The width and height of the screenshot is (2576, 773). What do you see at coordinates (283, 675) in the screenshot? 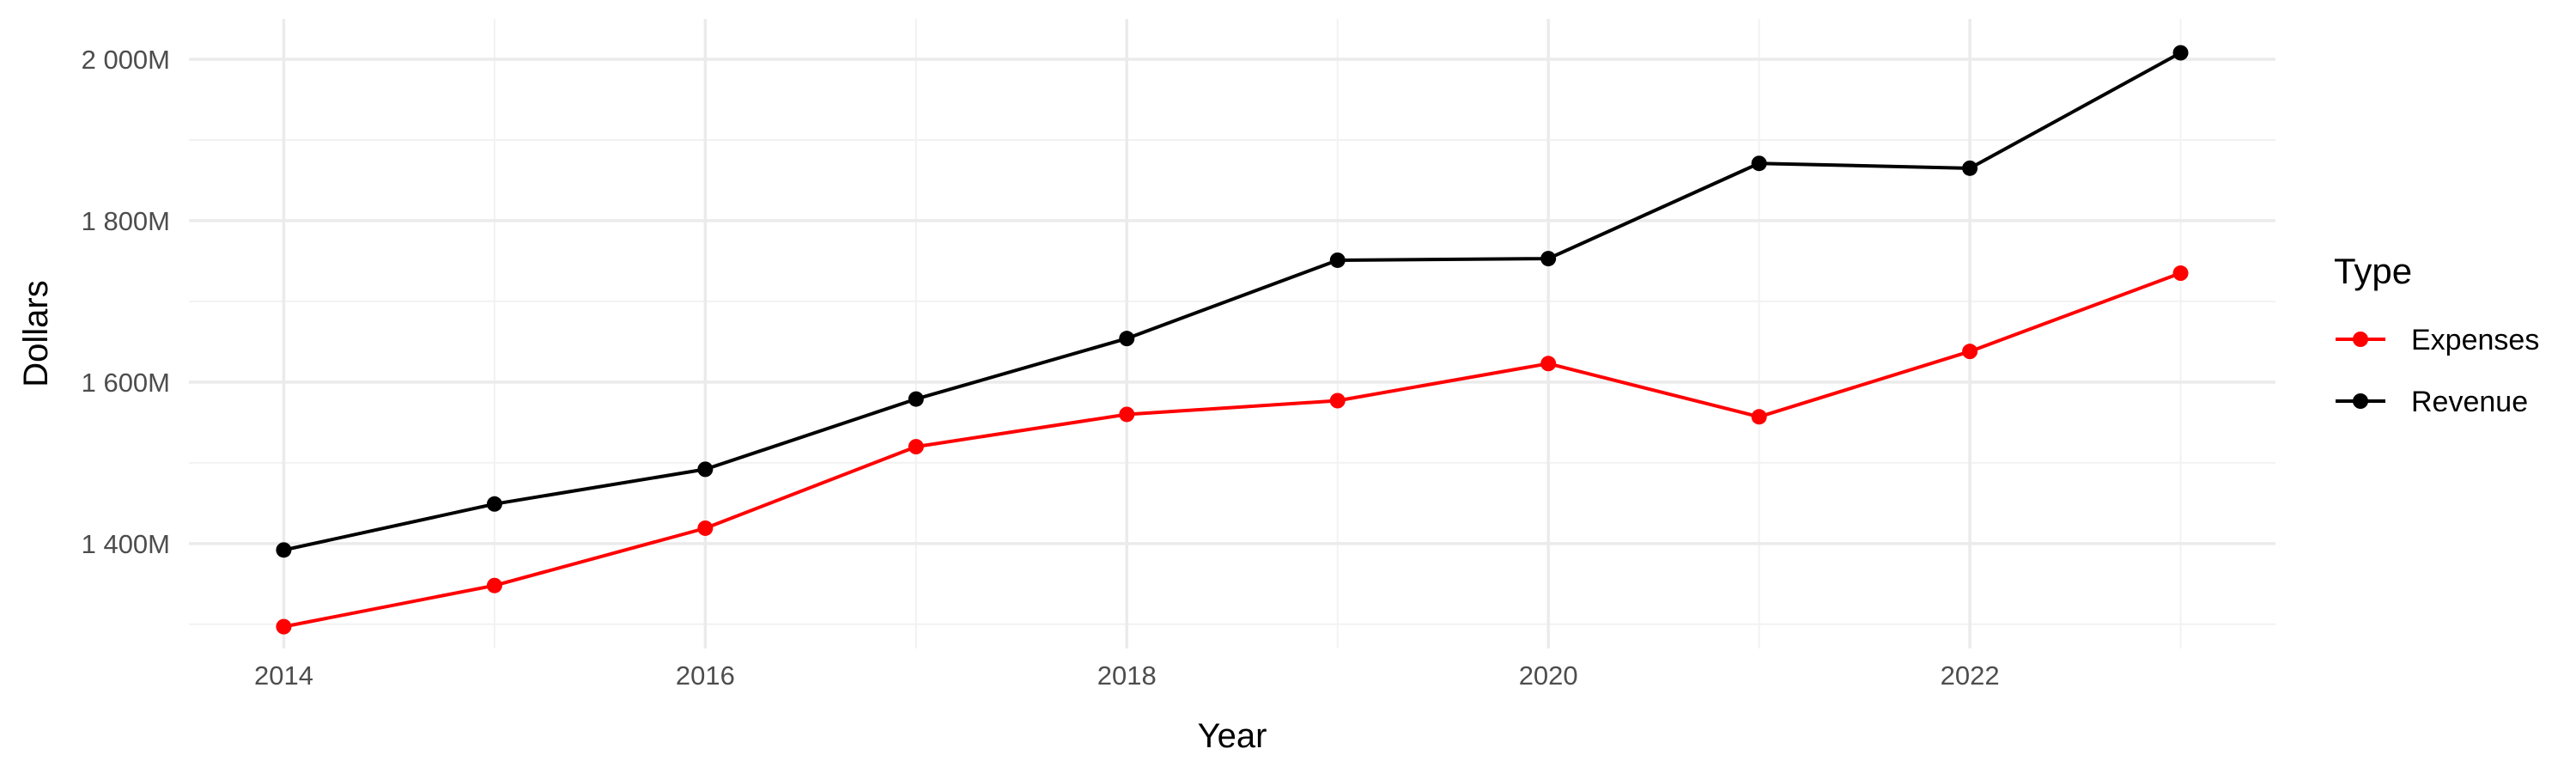
I see `x-tick-label: 2014` at bounding box center [283, 675].